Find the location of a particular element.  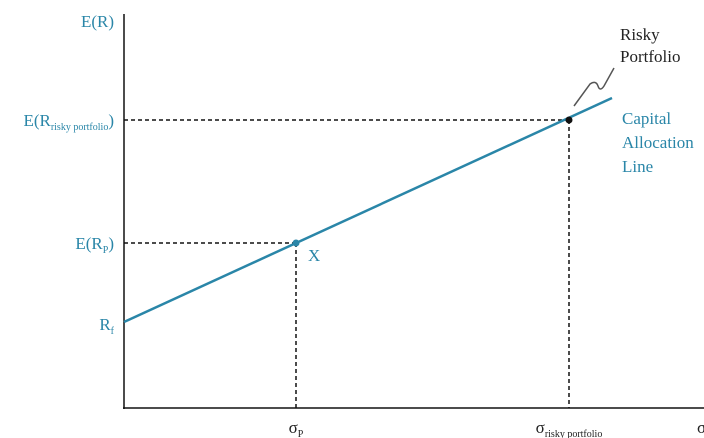

risky-point is located at coordinates (569, 120).